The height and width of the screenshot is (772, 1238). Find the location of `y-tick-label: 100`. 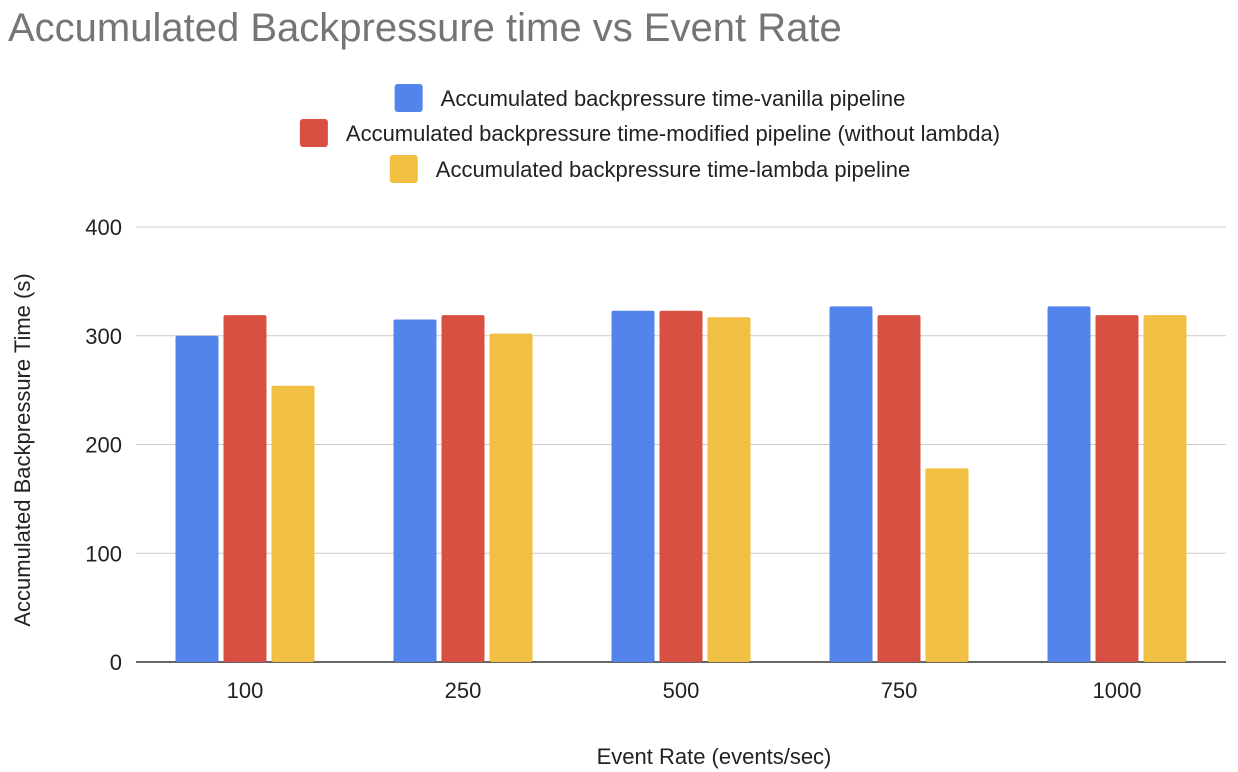

y-tick-label: 100 is located at coordinates (103, 553).